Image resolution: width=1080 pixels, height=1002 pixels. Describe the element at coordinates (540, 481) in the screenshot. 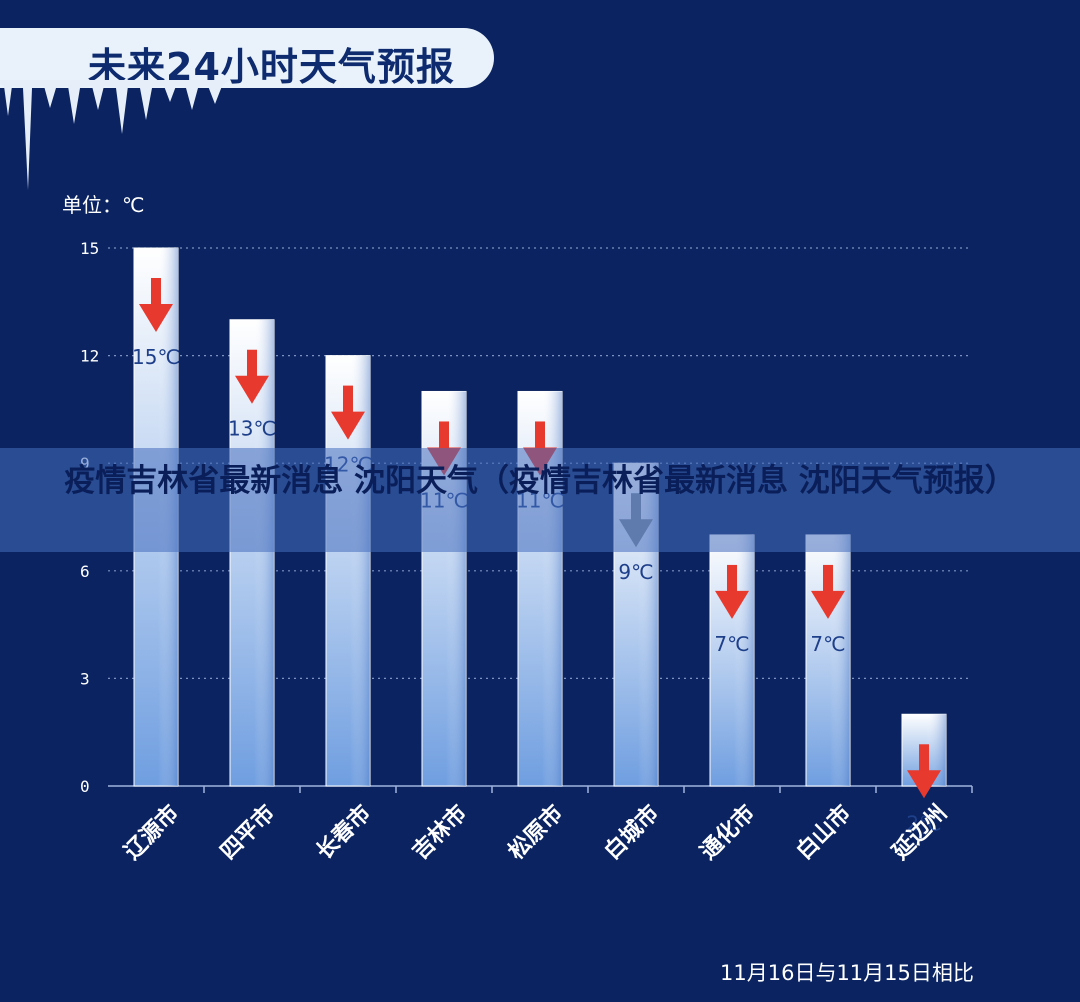

I see `overlay-banner-text: 疫情吉林省最新消息 沈阳天气（疫情吉林省最新消息 沈阳天气预报）` at that location.